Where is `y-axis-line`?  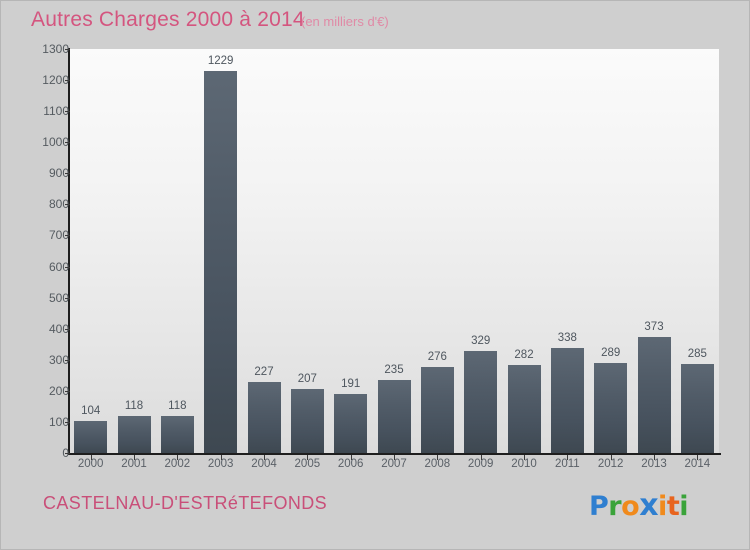 y-axis-line is located at coordinates (69, 251).